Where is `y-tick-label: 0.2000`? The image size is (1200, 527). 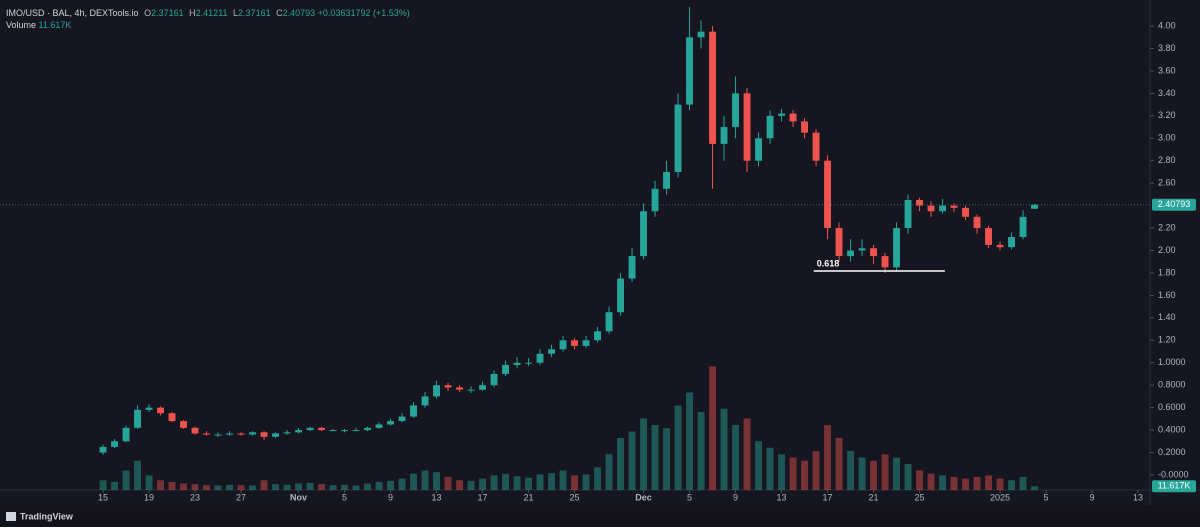
y-tick-label: 0.2000 is located at coordinates (1172, 452).